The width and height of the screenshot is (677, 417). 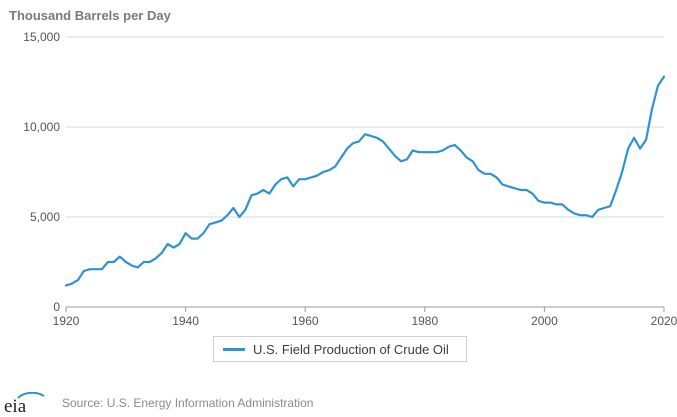 I want to click on eia-logo: eia, so click(x=24, y=403).